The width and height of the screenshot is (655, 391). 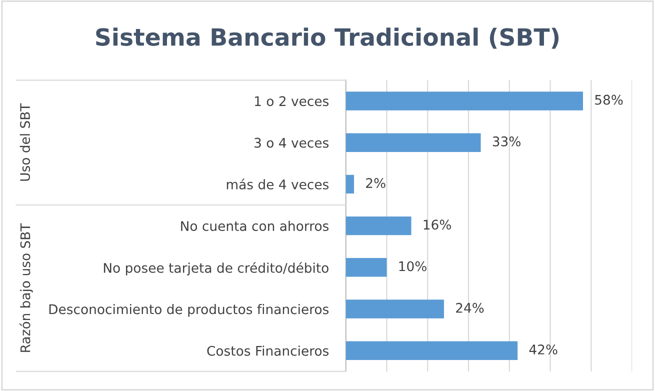 I want to click on data-label: 2%, so click(x=376, y=183).